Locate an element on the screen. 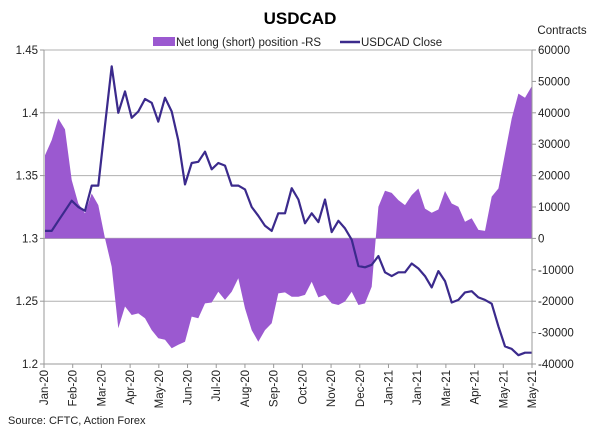 The height and width of the screenshot is (430, 600). x-tick-label: Nov-20 is located at coordinates (332, 388).